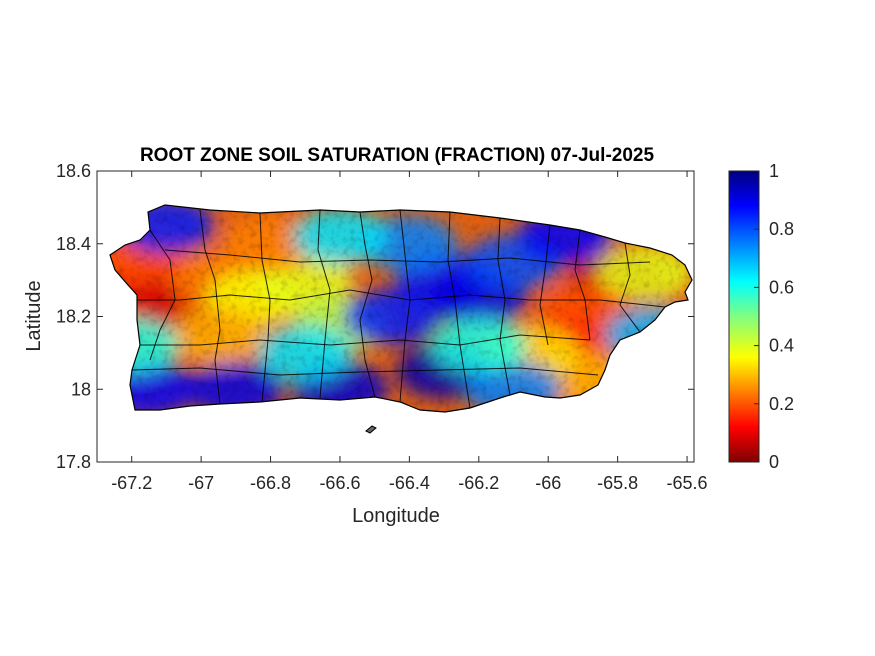  What do you see at coordinates (781, 346) in the screenshot?
I see `colorbar-tick-label: 0.4` at bounding box center [781, 346].